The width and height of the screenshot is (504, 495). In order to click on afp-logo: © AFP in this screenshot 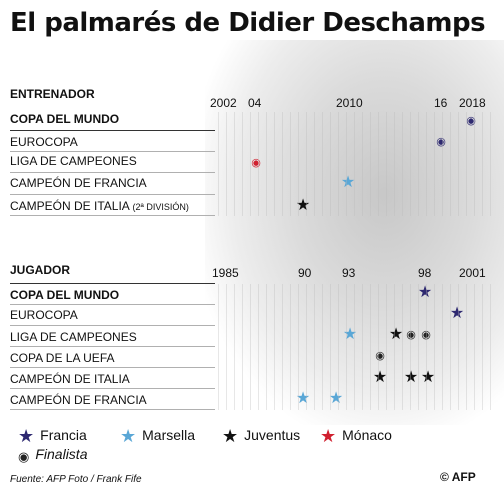, I will do `click(458, 477)`.